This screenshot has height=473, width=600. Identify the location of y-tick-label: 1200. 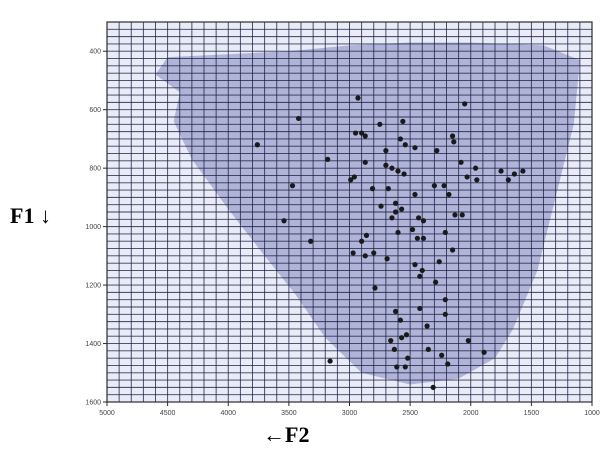
(93, 286).